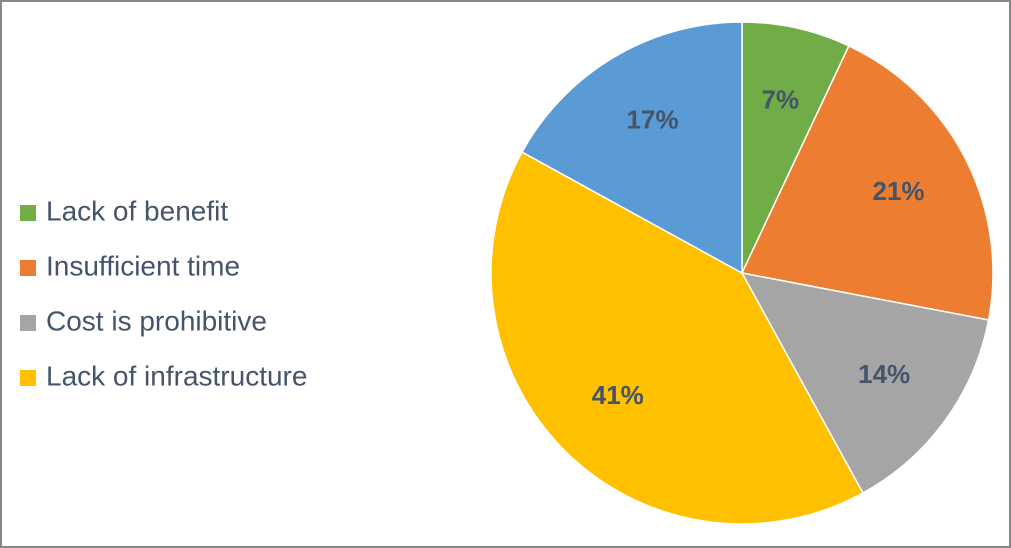  I want to click on legend-label: Insufficient time, so click(143, 265).